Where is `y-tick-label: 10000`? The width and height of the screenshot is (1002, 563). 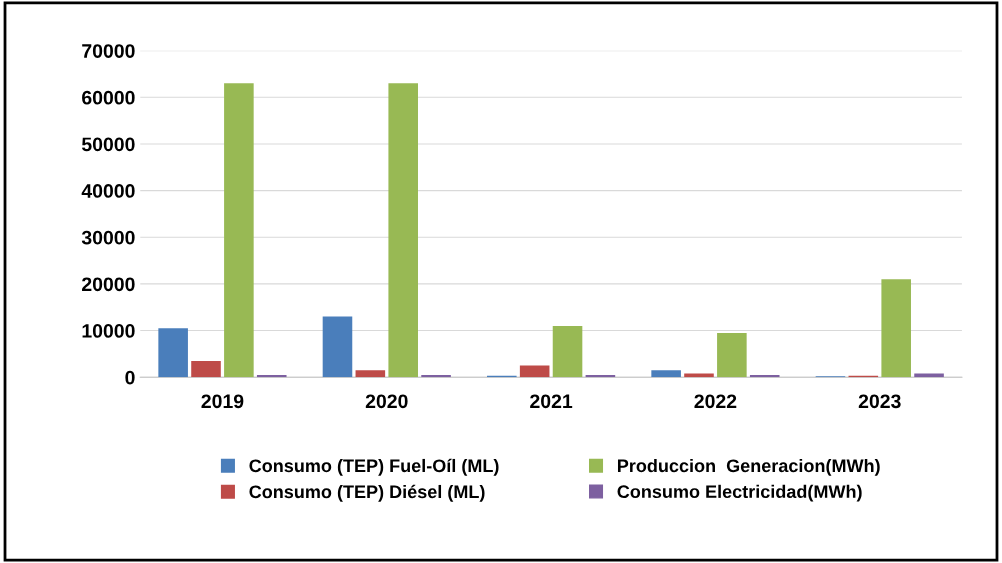 y-tick-label: 10000 is located at coordinates (108, 331).